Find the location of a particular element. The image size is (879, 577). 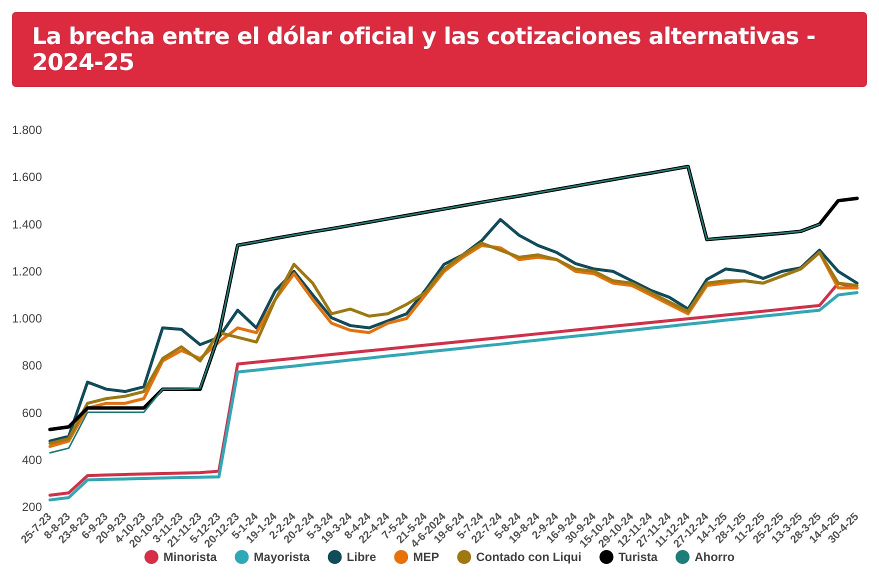

legend-label: MEP is located at coordinates (426, 557).